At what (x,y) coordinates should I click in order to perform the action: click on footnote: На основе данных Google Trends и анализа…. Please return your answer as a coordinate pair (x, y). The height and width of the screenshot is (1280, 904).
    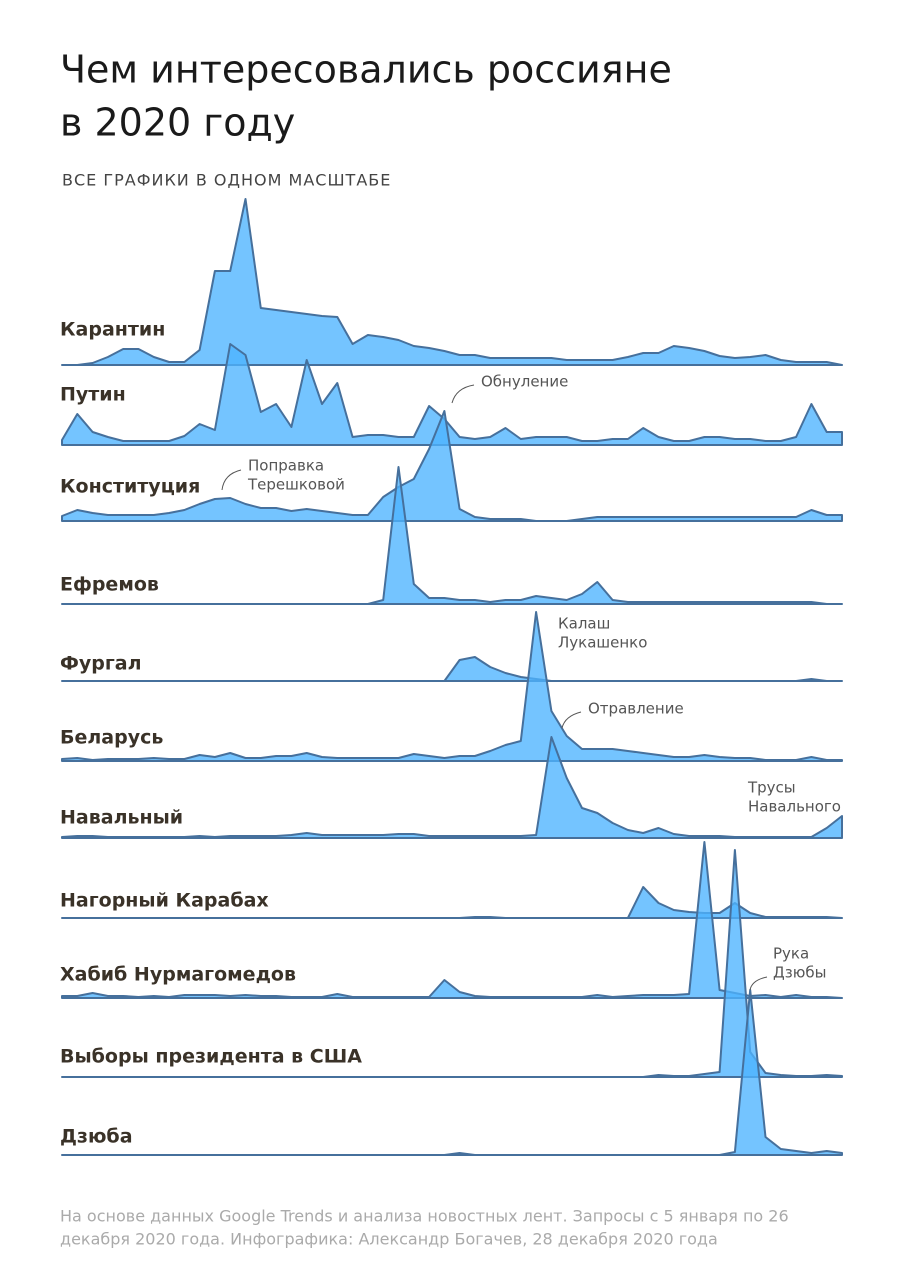
    Looking at the image, I should click on (424, 1216).